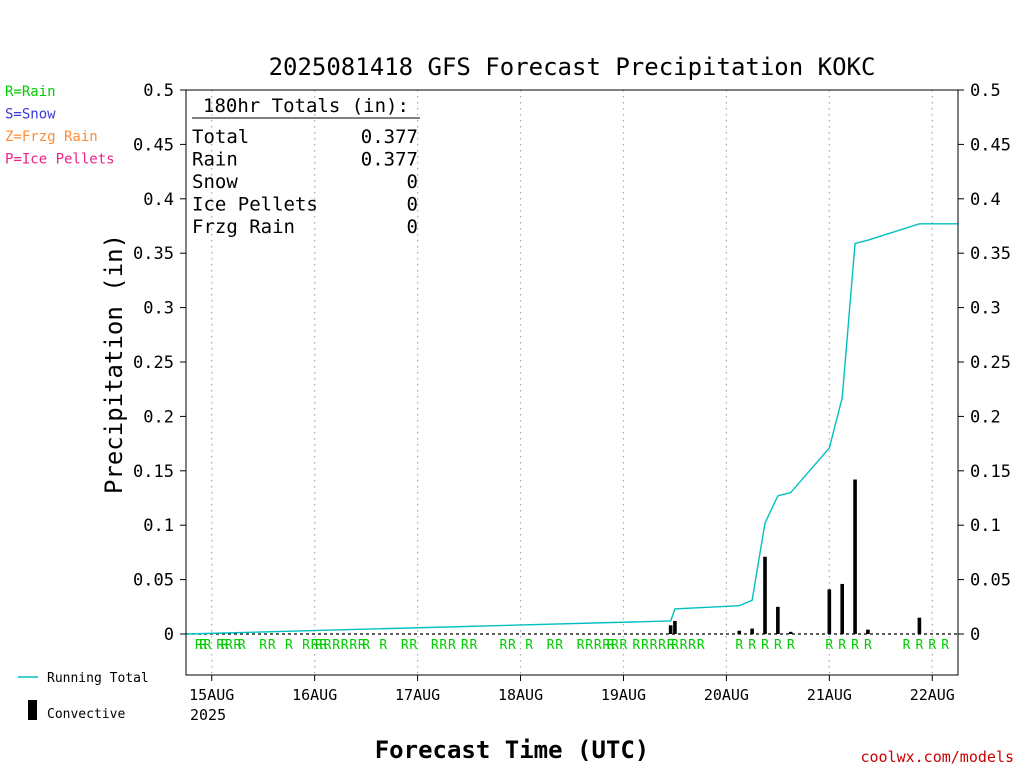 The width and height of the screenshot is (1024, 768). I want to click on totals-row-label: Total, so click(220, 137).